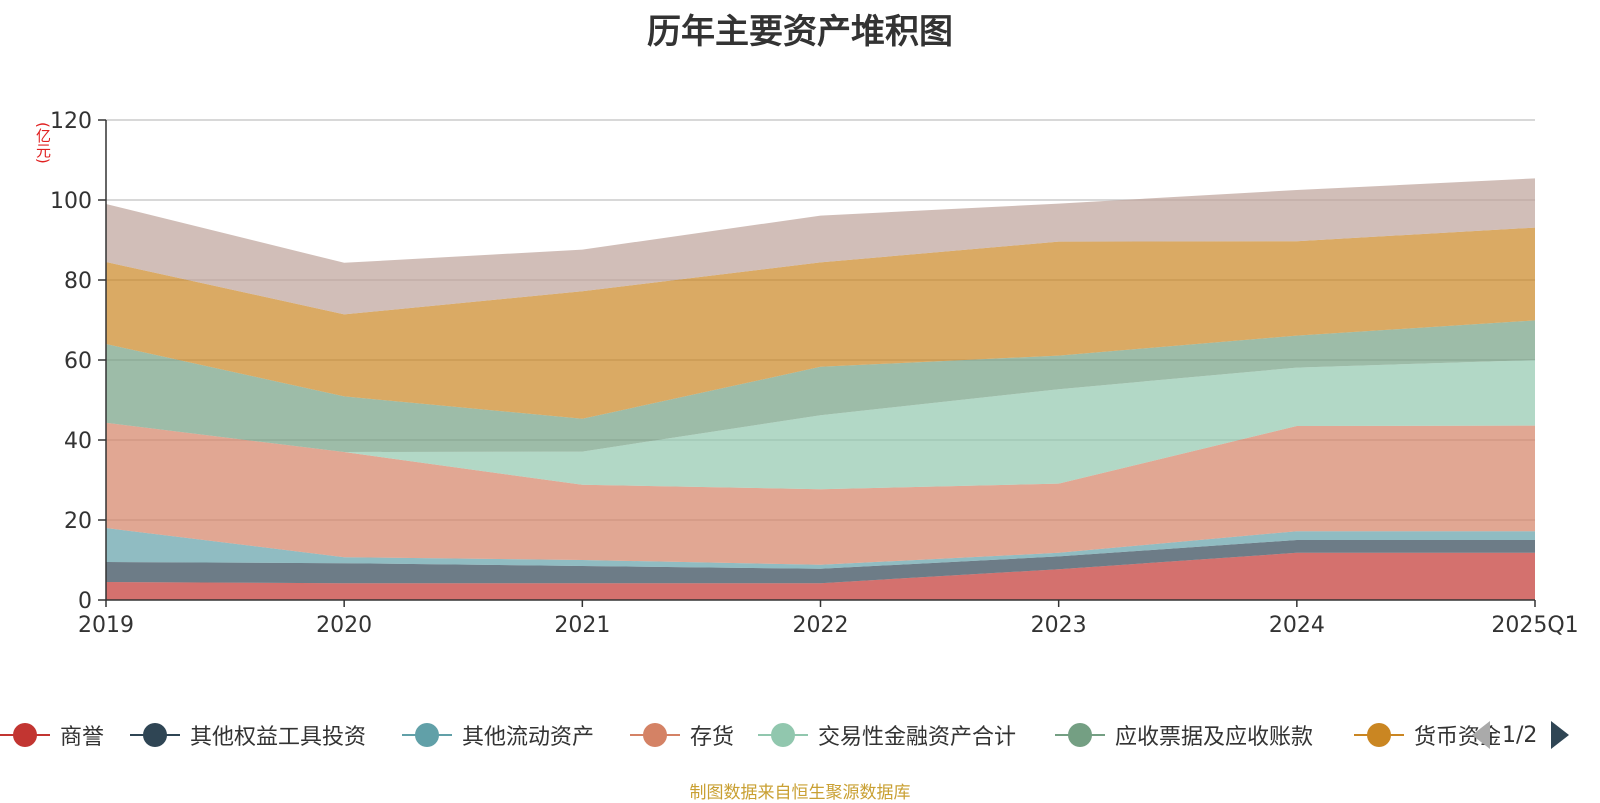  What do you see at coordinates (1214, 737) in the screenshot?
I see `legend-label: 应收票据及应收账款` at bounding box center [1214, 737].